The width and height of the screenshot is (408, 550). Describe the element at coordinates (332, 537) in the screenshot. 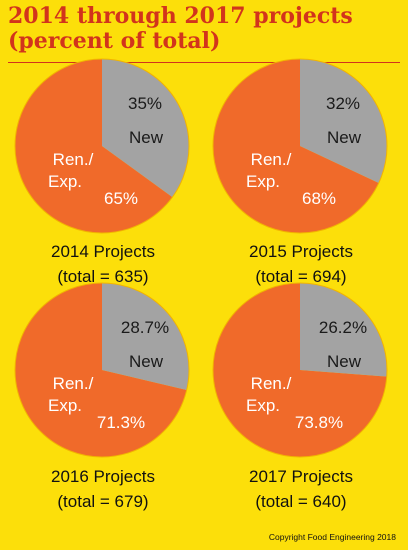

I see `copyright-text: Copyright Food Engineering 2018` at that location.